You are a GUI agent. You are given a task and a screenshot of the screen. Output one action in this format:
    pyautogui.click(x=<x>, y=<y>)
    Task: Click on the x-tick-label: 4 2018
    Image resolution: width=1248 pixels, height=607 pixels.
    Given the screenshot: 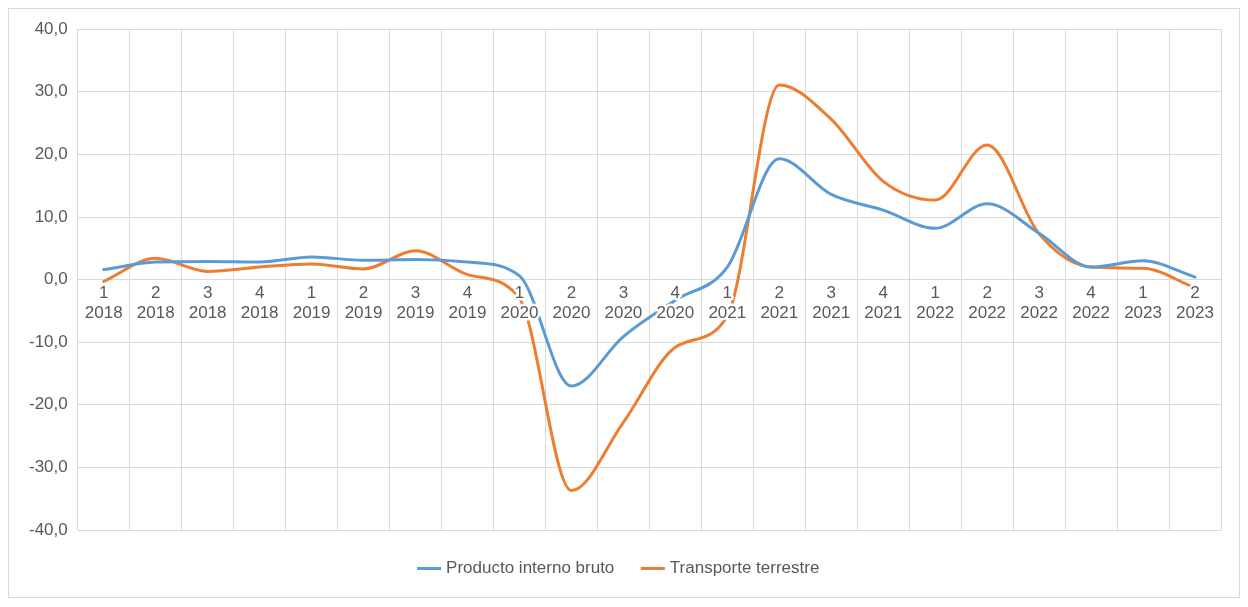 What is the action you would take?
    pyautogui.click(x=259, y=302)
    